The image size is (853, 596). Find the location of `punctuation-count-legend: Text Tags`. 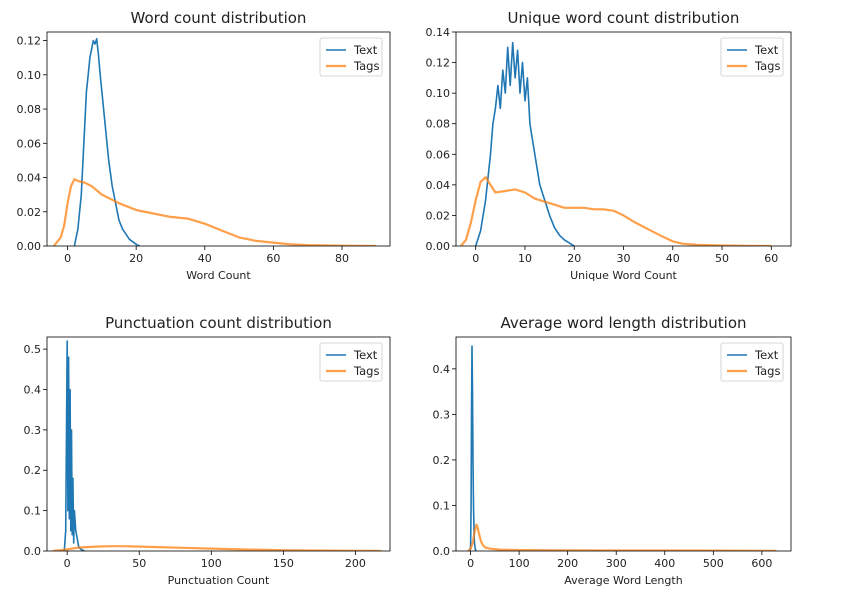

punctuation-count-legend: Text Tags is located at coordinates (351, 362).